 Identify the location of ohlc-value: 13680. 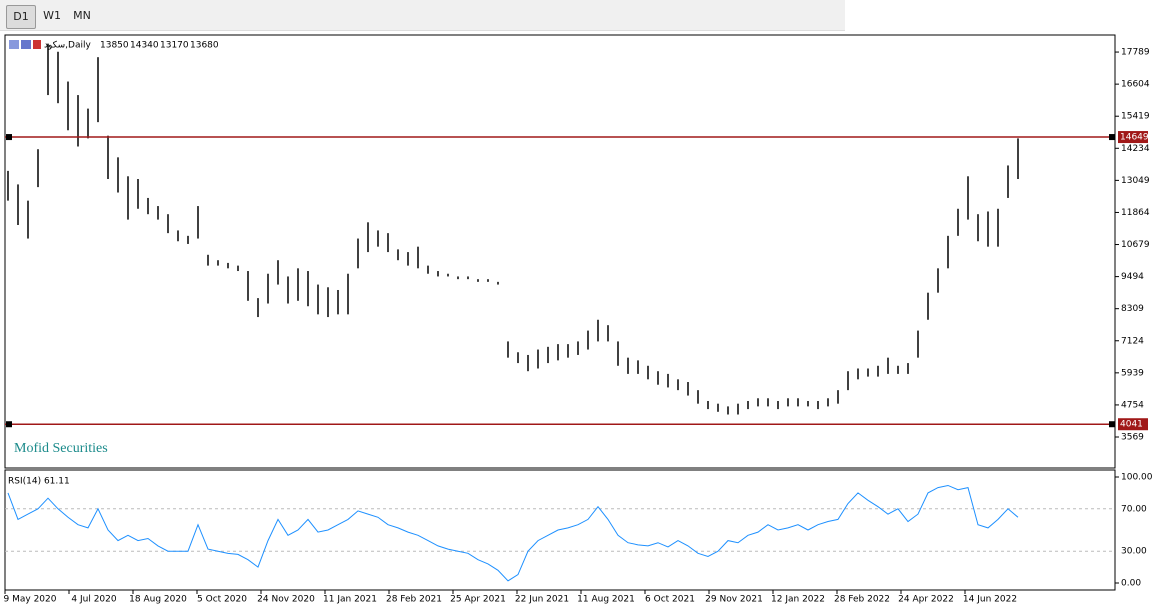
(204, 46).